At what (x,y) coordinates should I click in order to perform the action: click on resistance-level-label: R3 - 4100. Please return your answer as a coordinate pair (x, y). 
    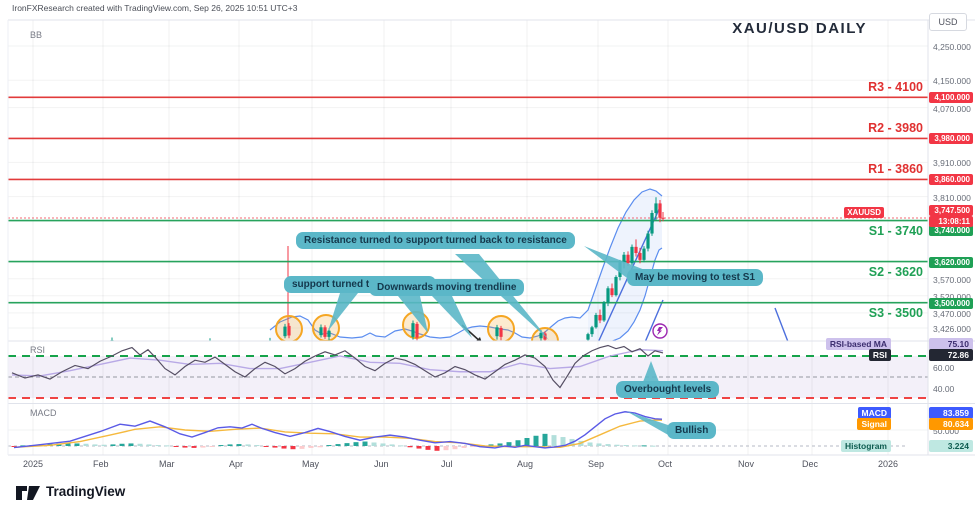
    Looking at the image, I should click on (895, 87).